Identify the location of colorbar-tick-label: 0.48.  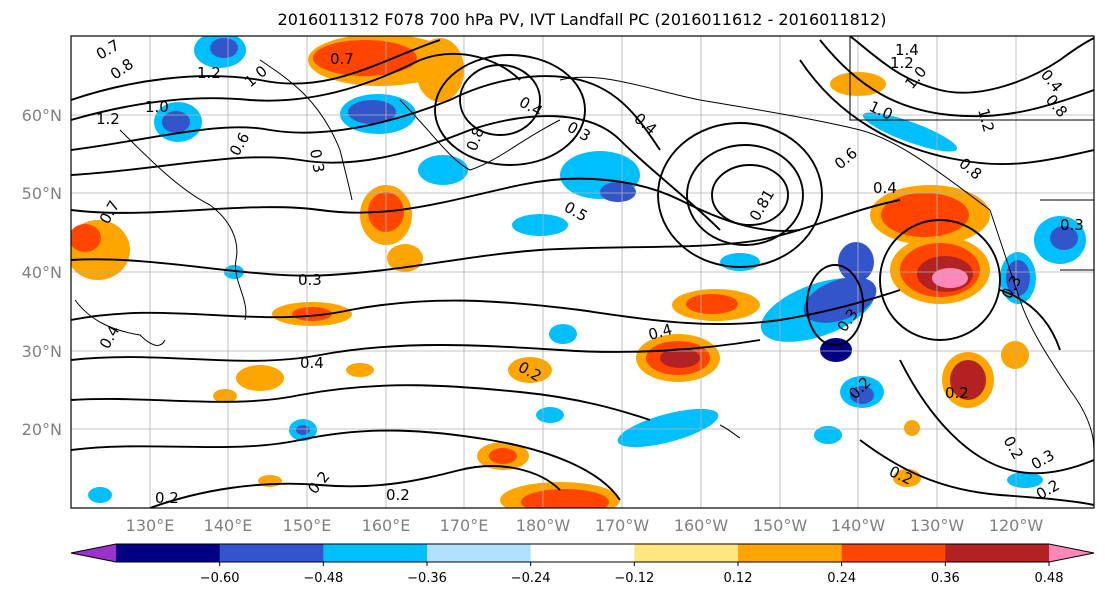
(1049, 578).